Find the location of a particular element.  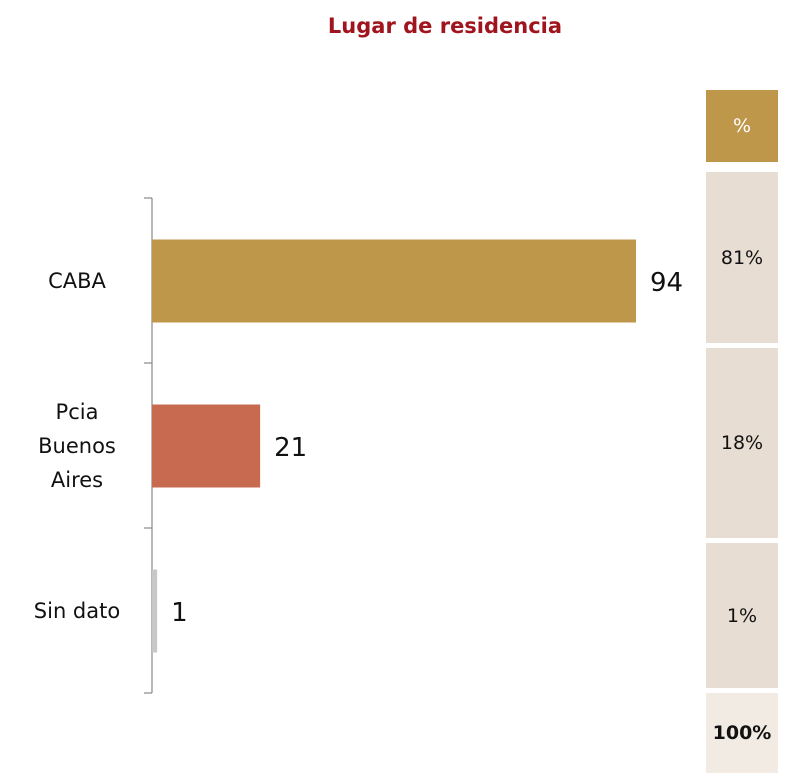

category-label: CABA is located at coordinates (77, 280).